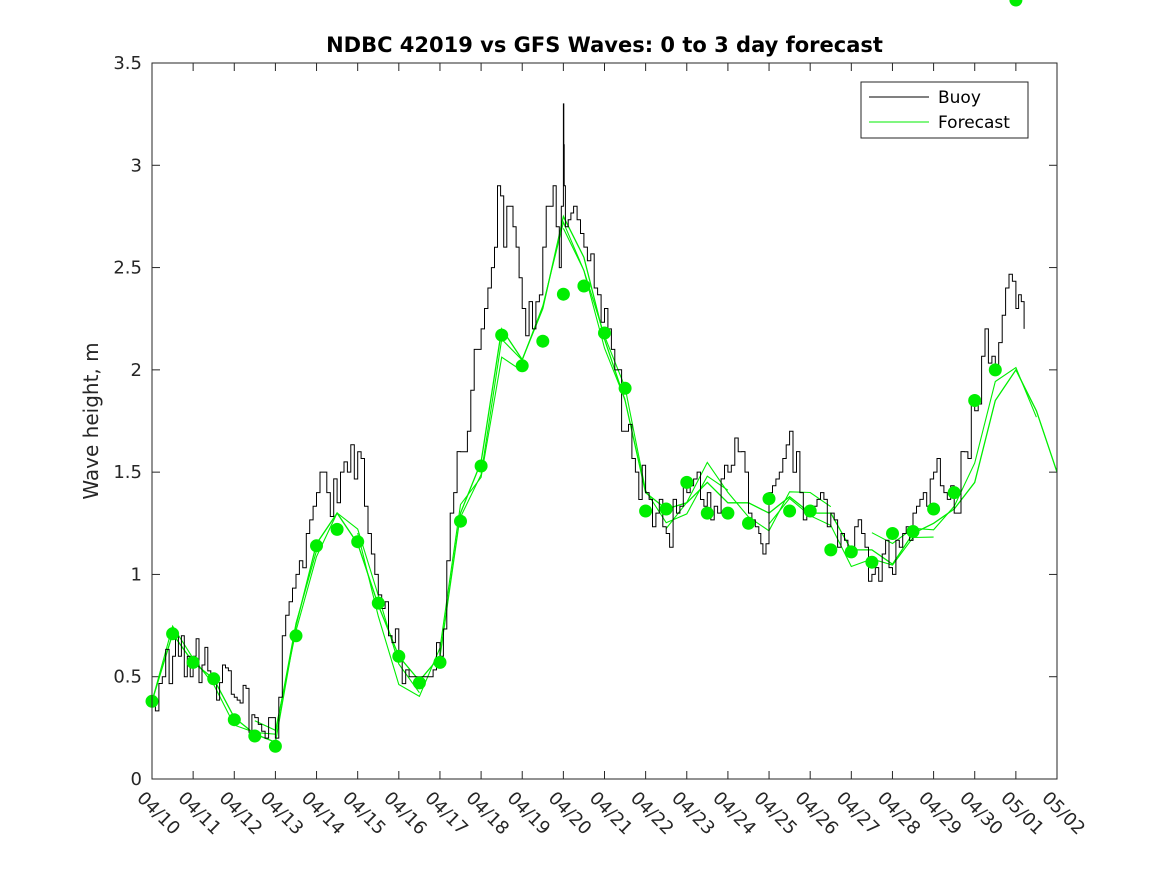 Image resolution: width=1167 pixels, height=875 pixels. I want to click on y-tick-label: 0.5, so click(127, 677).